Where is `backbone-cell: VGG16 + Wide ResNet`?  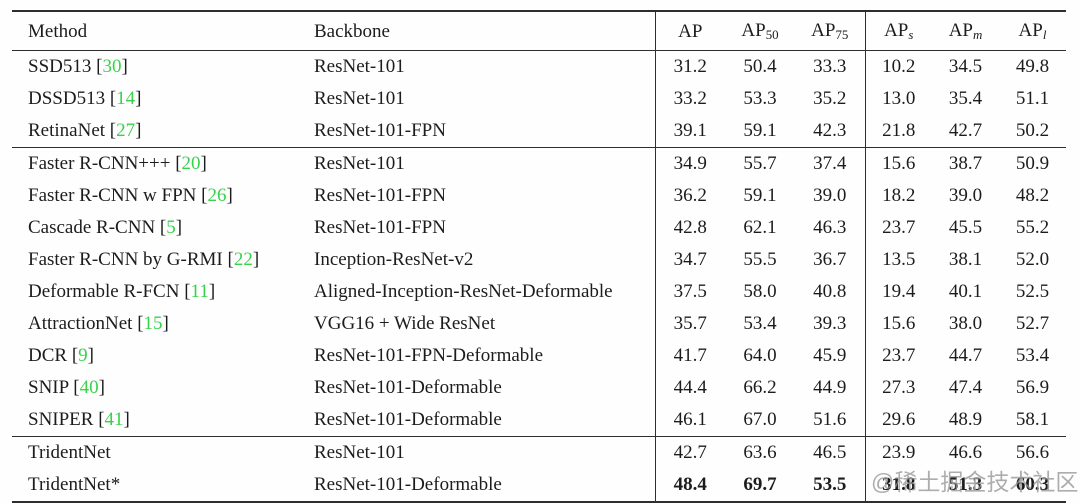 backbone-cell: VGG16 + Wide ResNet is located at coordinates (405, 323).